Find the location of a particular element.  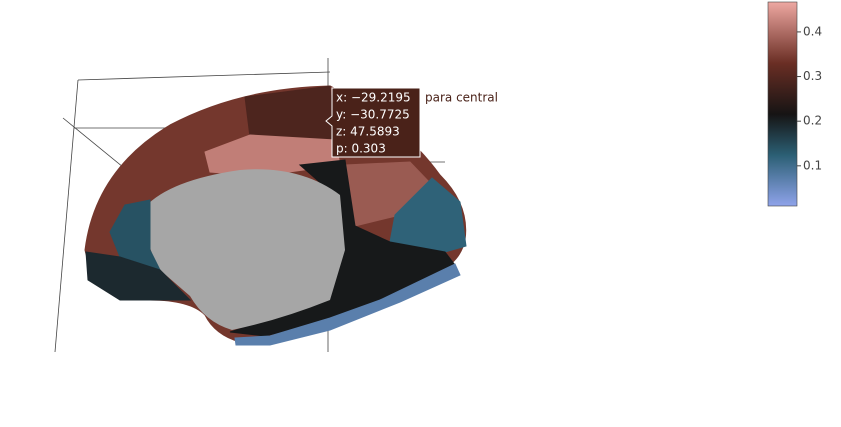

hover-text: z: 47.5893 is located at coordinates (368, 132).